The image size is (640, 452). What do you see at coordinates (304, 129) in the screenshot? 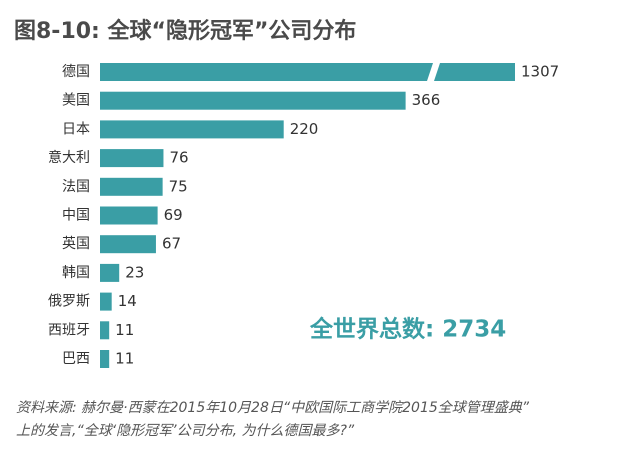
I see `value-label: 220` at bounding box center [304, 129].